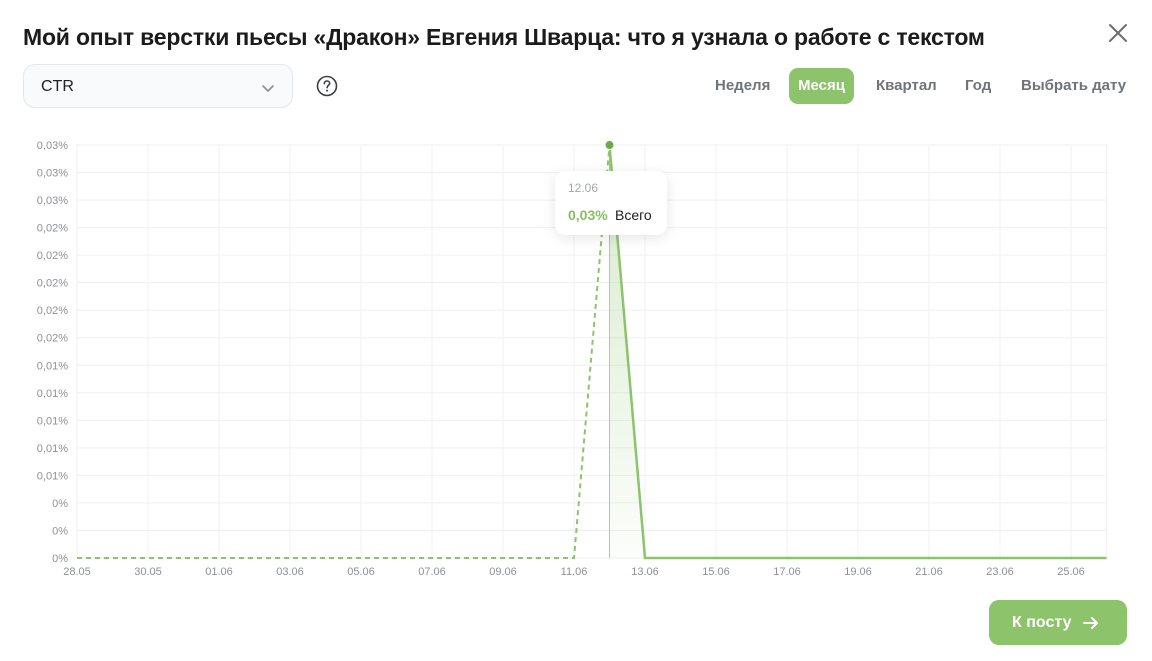 This screenshot has width=1152, height=661. Describe the element at coordinates (57, 86) in the screenshot. I see `metric-select-value: CTR` at that location.